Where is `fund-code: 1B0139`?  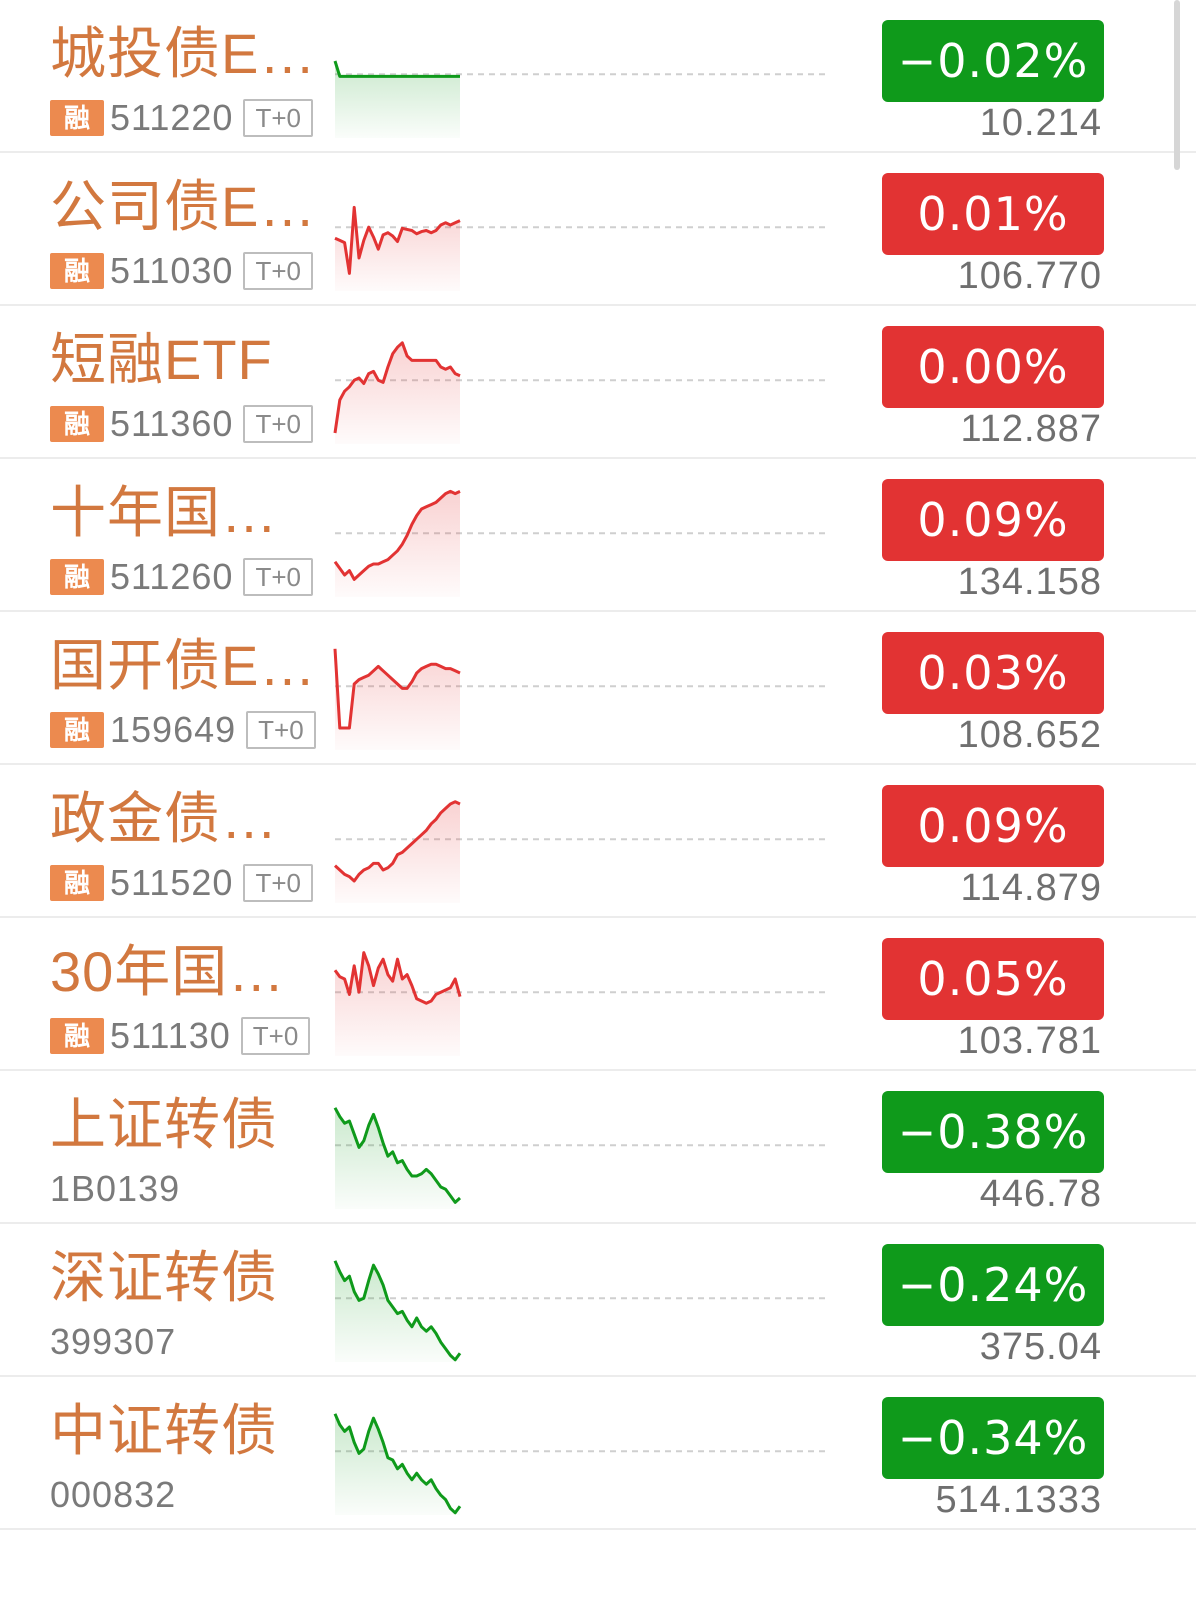 fund-code: 1B0139 is located at coordinates (115, 1188).